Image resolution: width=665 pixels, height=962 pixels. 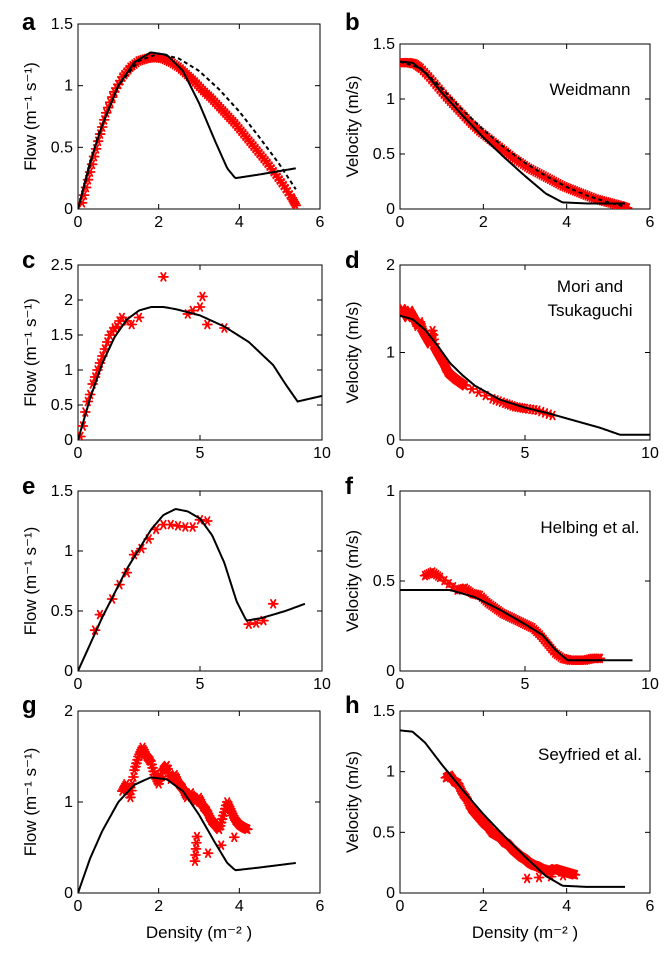 I want to click on panel-letter: c, so click(x=28, y=260).